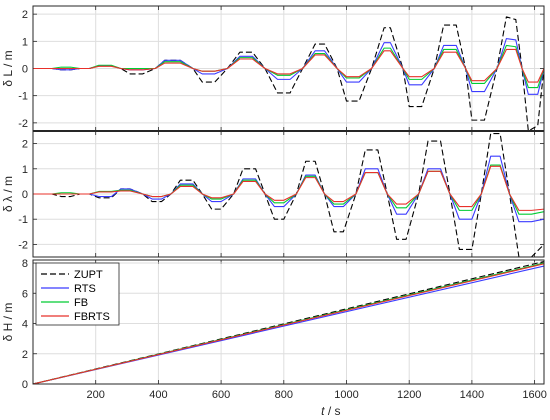  I want to click on legend-box, so click(77, 294).